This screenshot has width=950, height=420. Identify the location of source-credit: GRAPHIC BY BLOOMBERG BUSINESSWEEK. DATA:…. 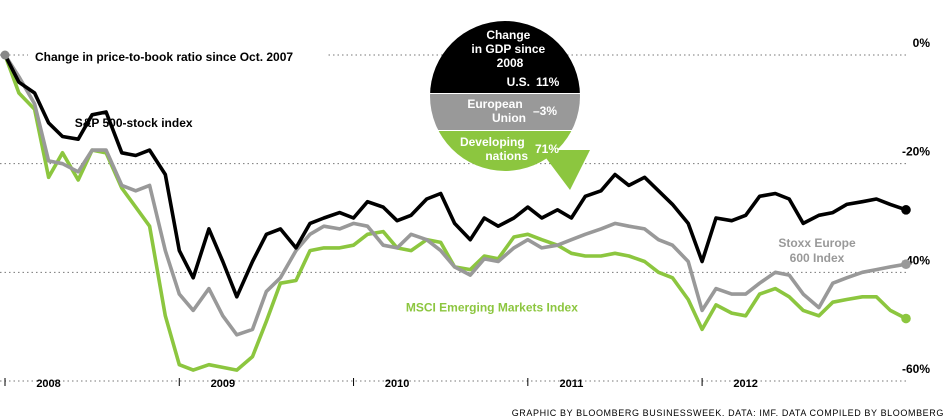
(728, 413).